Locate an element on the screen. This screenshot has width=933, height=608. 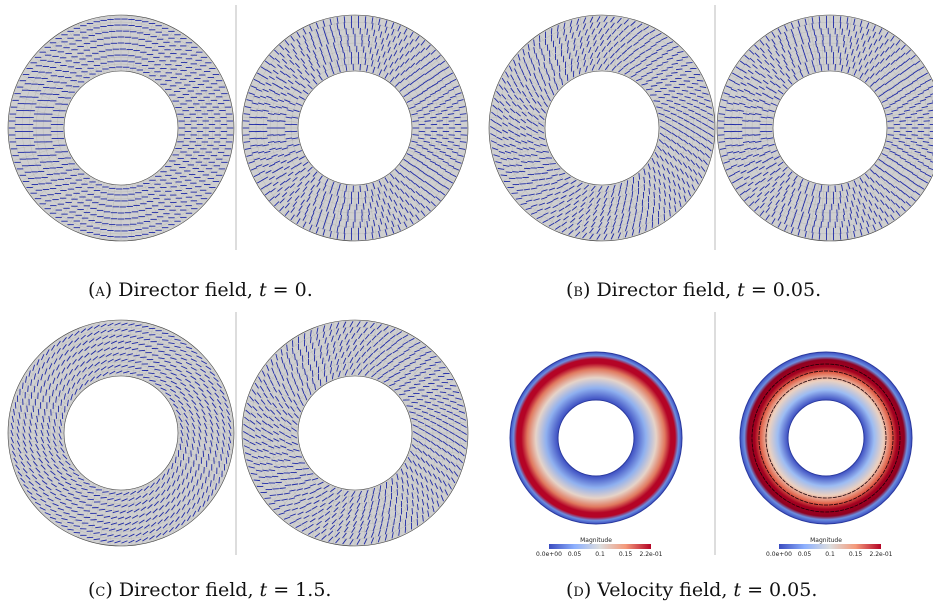
caption-d-math: t is located at coordinates (737, 590).